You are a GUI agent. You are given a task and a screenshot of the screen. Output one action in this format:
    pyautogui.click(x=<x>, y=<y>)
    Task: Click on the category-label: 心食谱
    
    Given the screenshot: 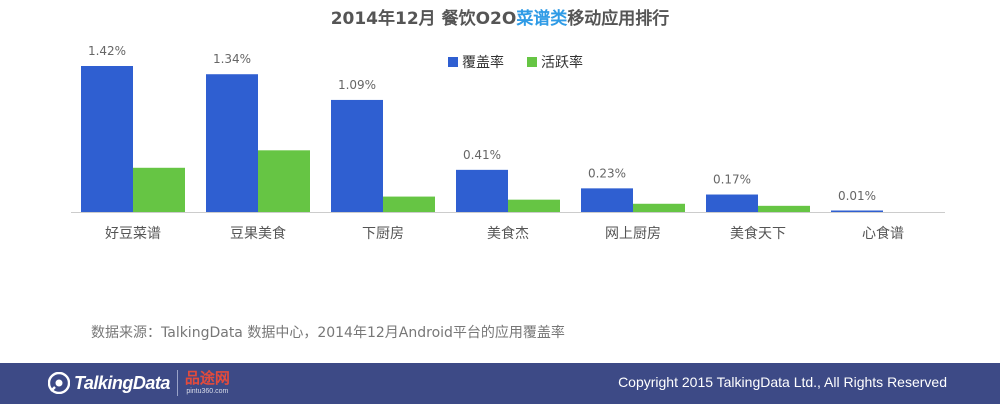 What is the action you would take?
    pyautogui.click(x=883, y=233)
    